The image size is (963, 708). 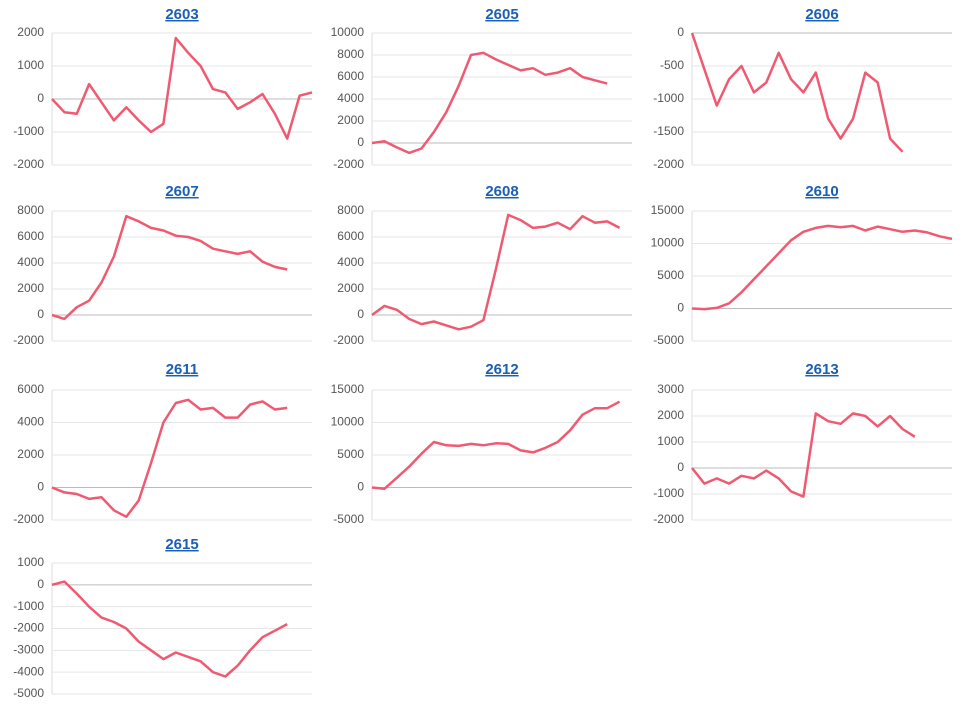 What do you see at coordinates (28, 671) in the screenshot?
I see `y-tick-label: -4000` at bounding box center [28, 671].